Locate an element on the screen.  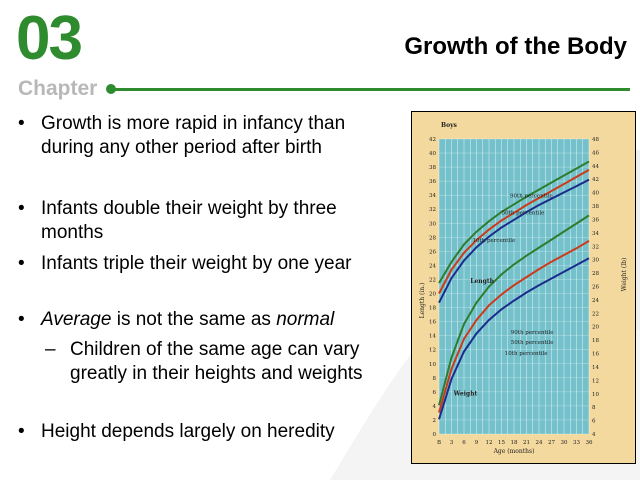
chapter-number: 03 is located at coordinates (49, 38).